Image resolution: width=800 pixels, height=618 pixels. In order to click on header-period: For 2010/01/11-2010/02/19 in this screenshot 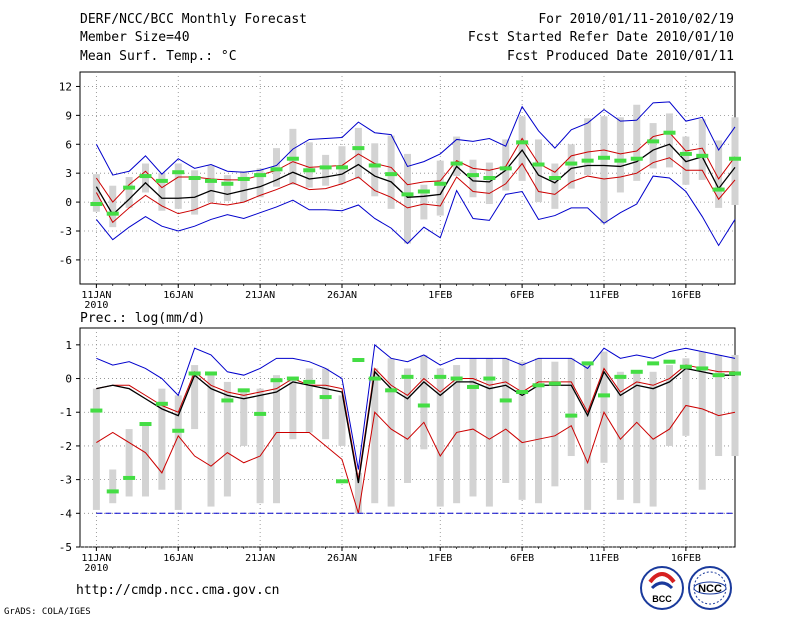, I will do `click(636, 19)`.